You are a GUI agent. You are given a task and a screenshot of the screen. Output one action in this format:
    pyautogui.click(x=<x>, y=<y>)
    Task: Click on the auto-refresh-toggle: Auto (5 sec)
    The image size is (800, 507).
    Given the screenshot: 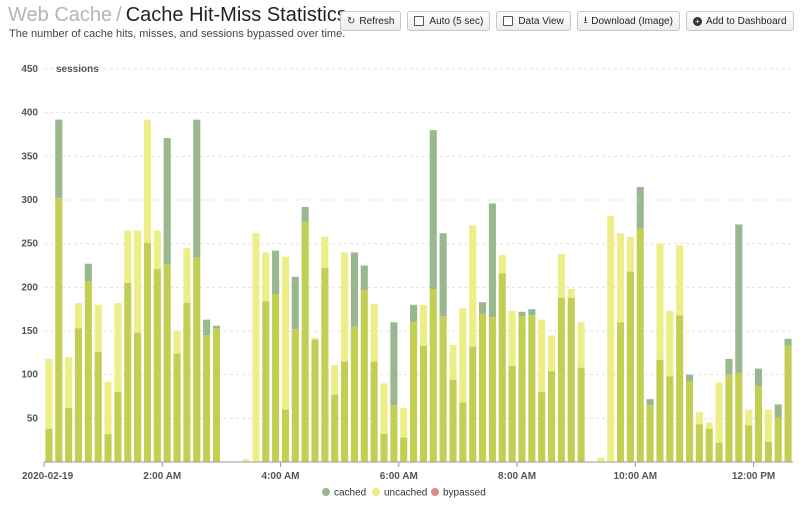 What is the action you would take?
    pyautogui.click(x=449, y=21)
    